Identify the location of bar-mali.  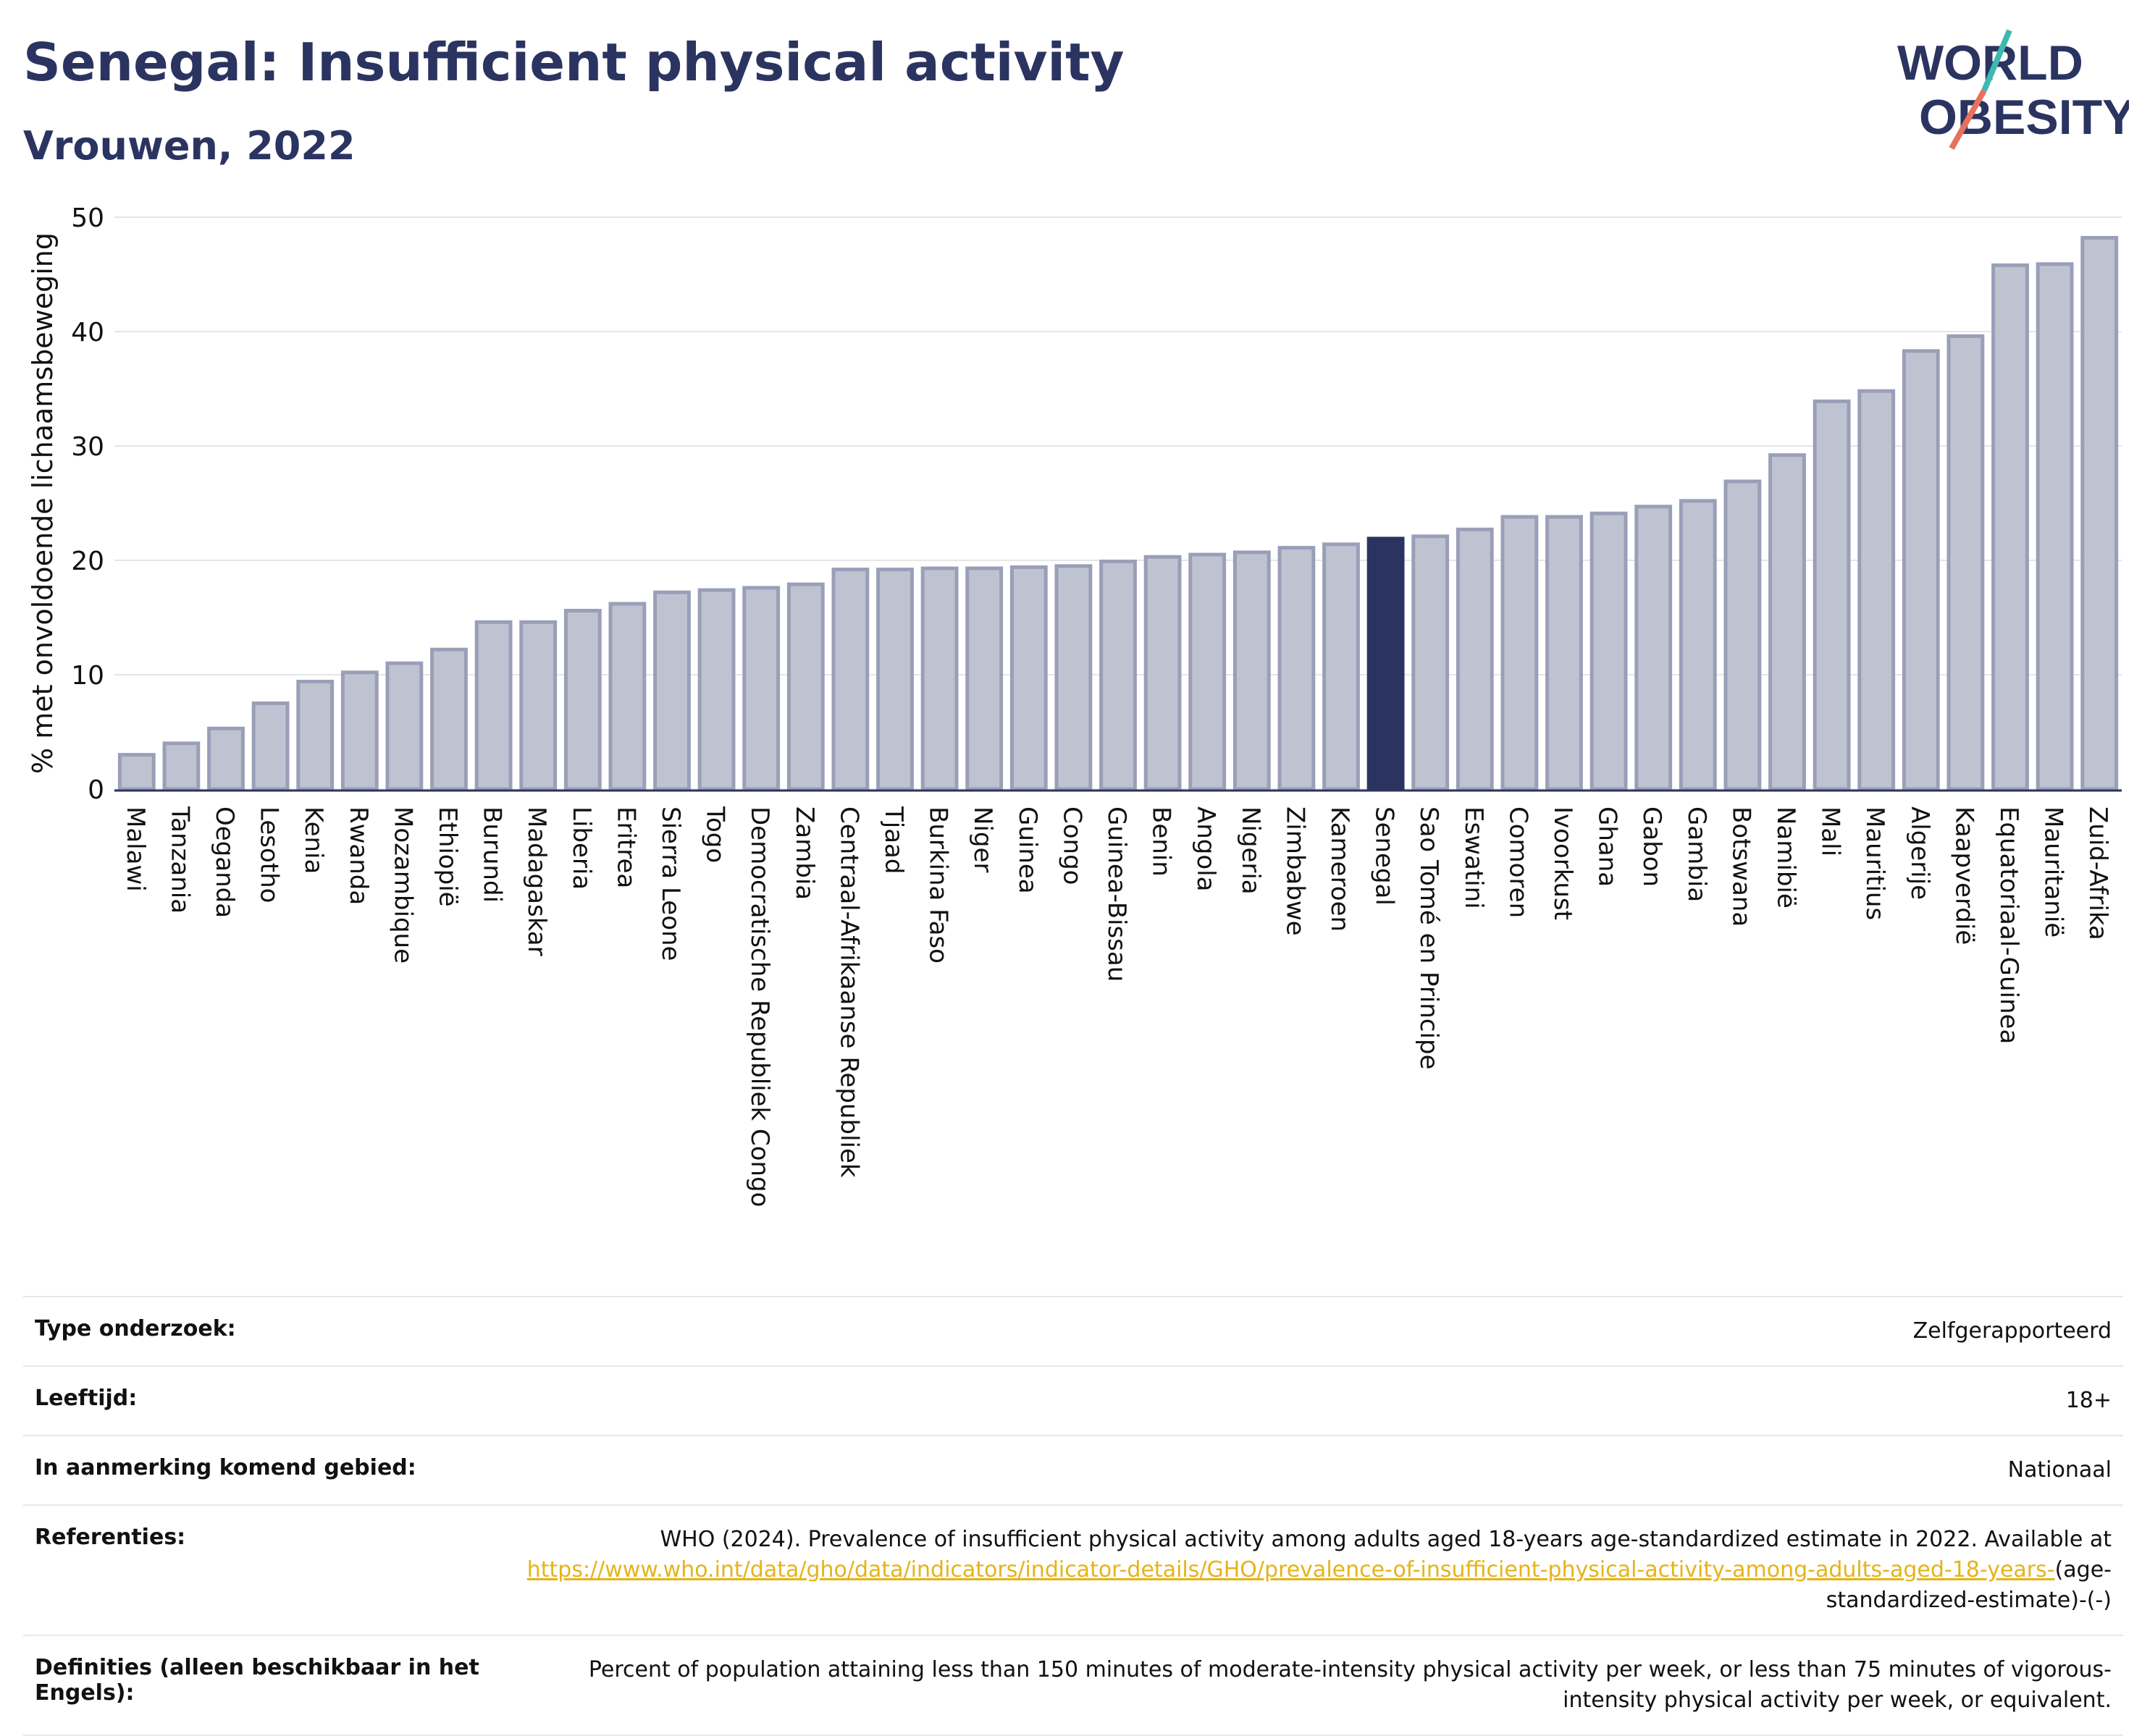
(1832, 595).